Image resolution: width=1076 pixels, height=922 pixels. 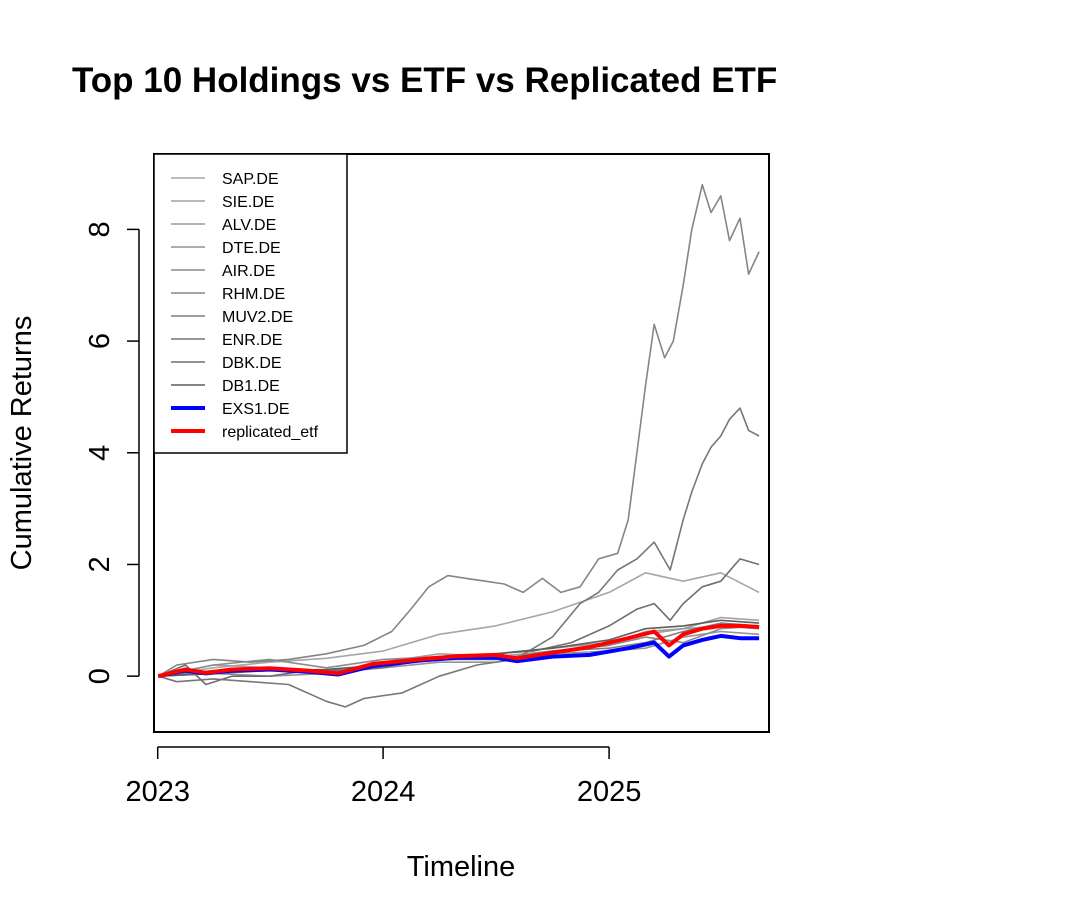 I want to click on y-tick-label: 6, so click(x=100, y=341).